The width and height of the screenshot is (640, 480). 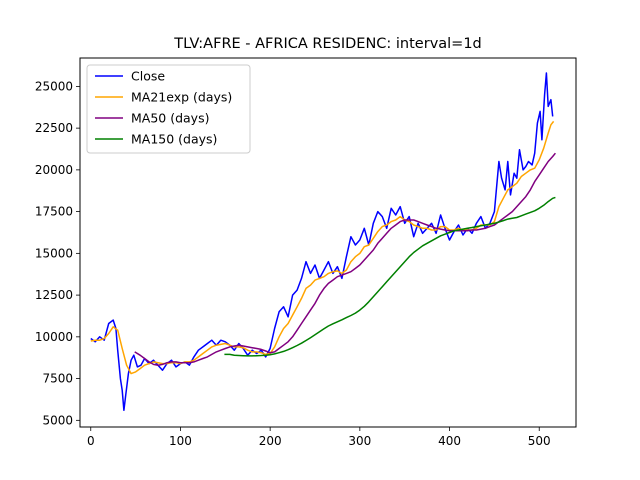 What do you see at coordinates (174, 139) in the screenshot?
I see `legend-label: MA150 (days)` at bounding box center [174, 139].